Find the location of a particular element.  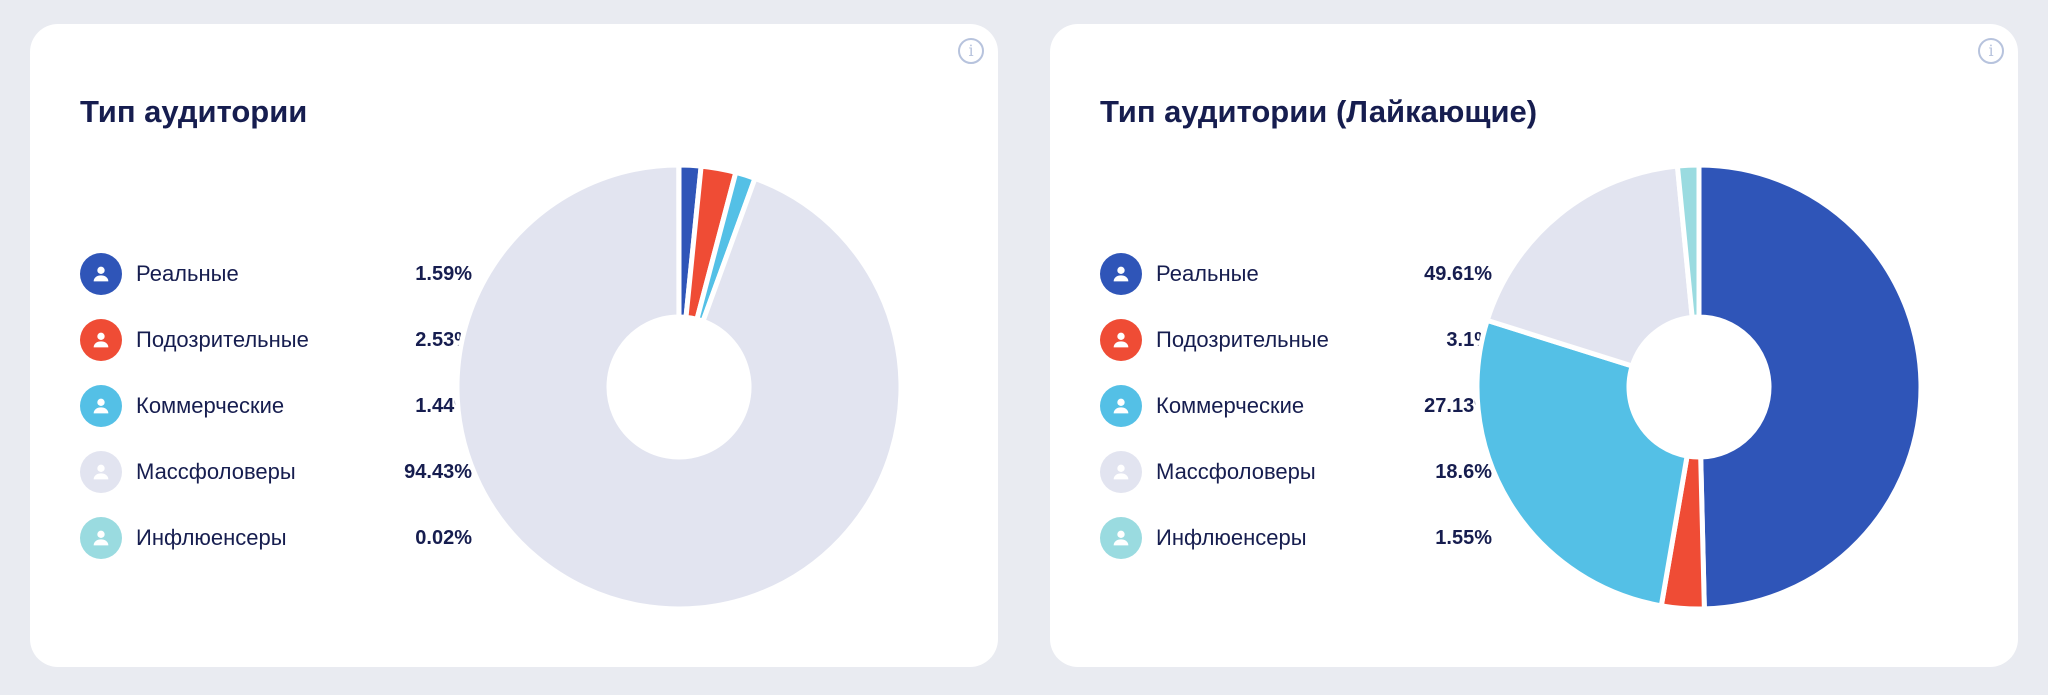

legend-item: Коммерческие 27.13% is located at coordinates (1296, 406).